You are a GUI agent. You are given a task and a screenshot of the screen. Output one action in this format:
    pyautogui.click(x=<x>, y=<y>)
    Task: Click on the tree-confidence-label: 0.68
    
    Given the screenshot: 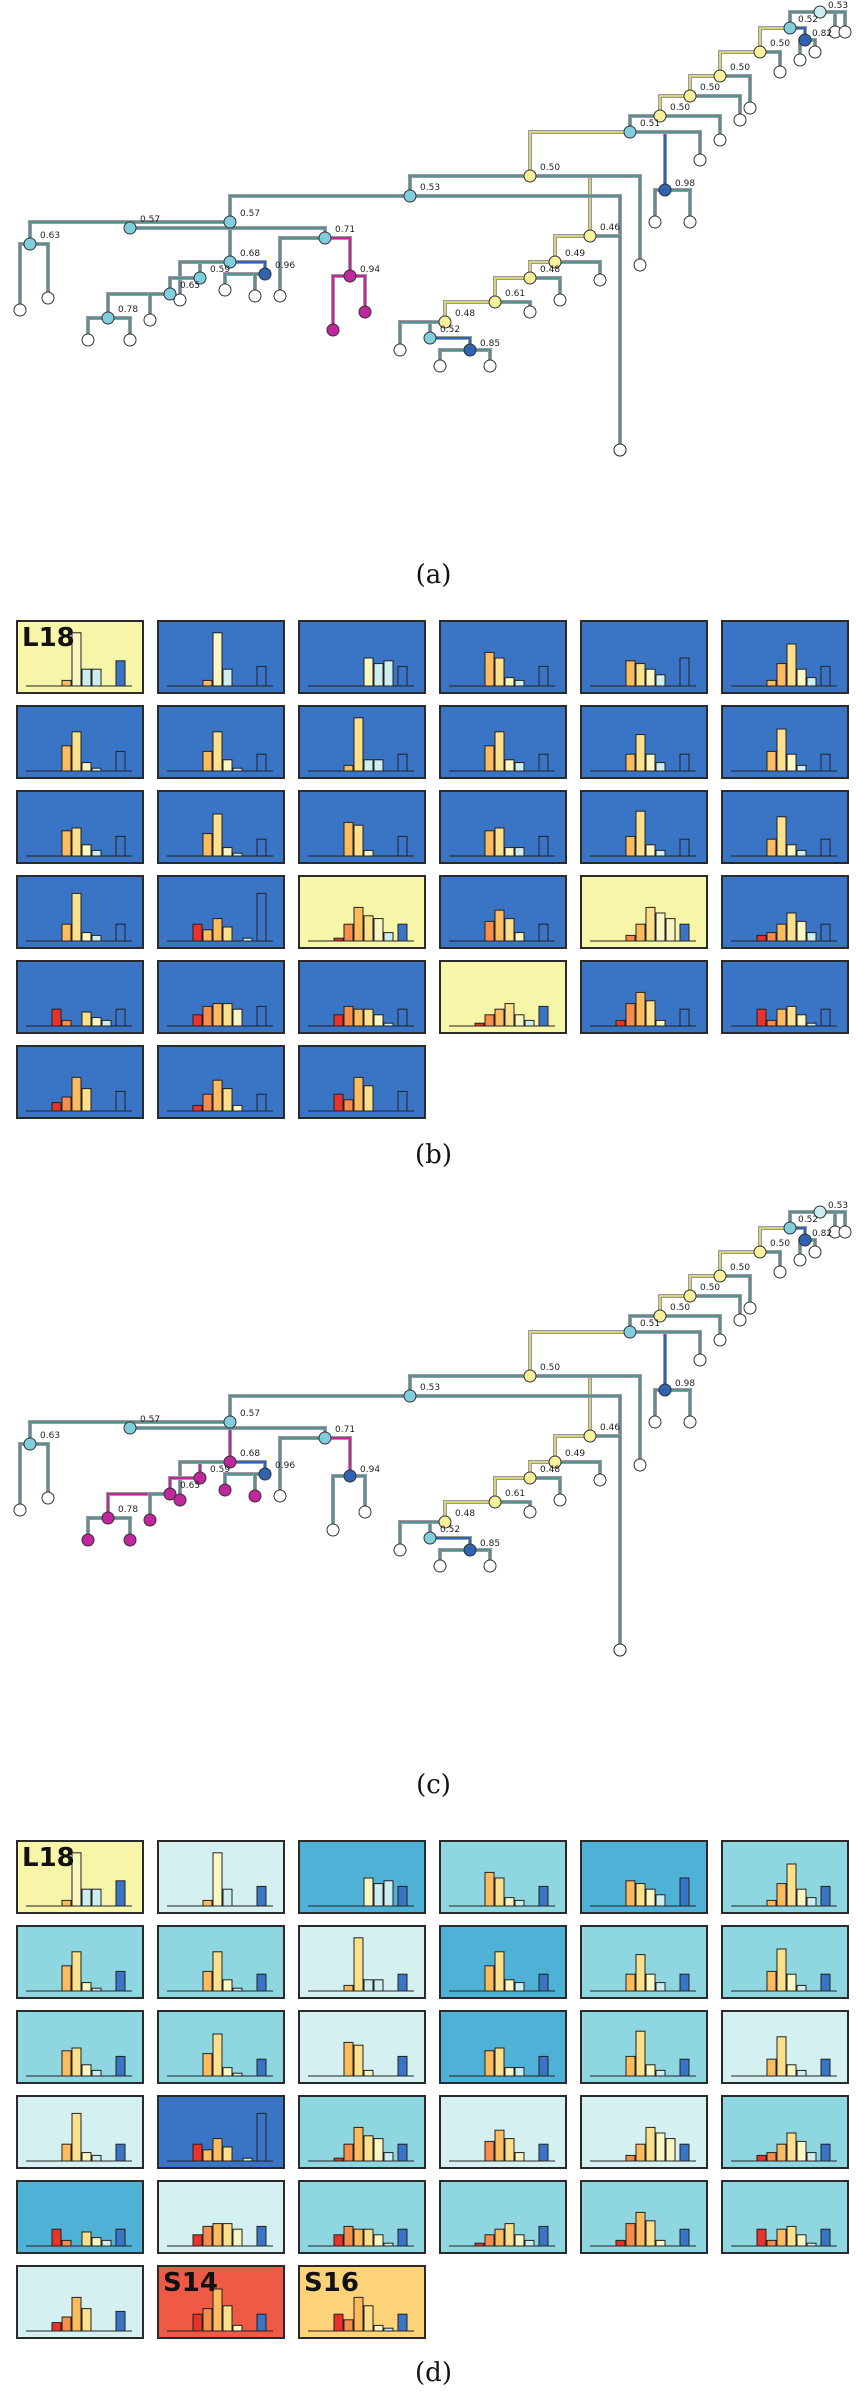 What is the action you would take?
    pyautogui.click(x=250, y=254)
    